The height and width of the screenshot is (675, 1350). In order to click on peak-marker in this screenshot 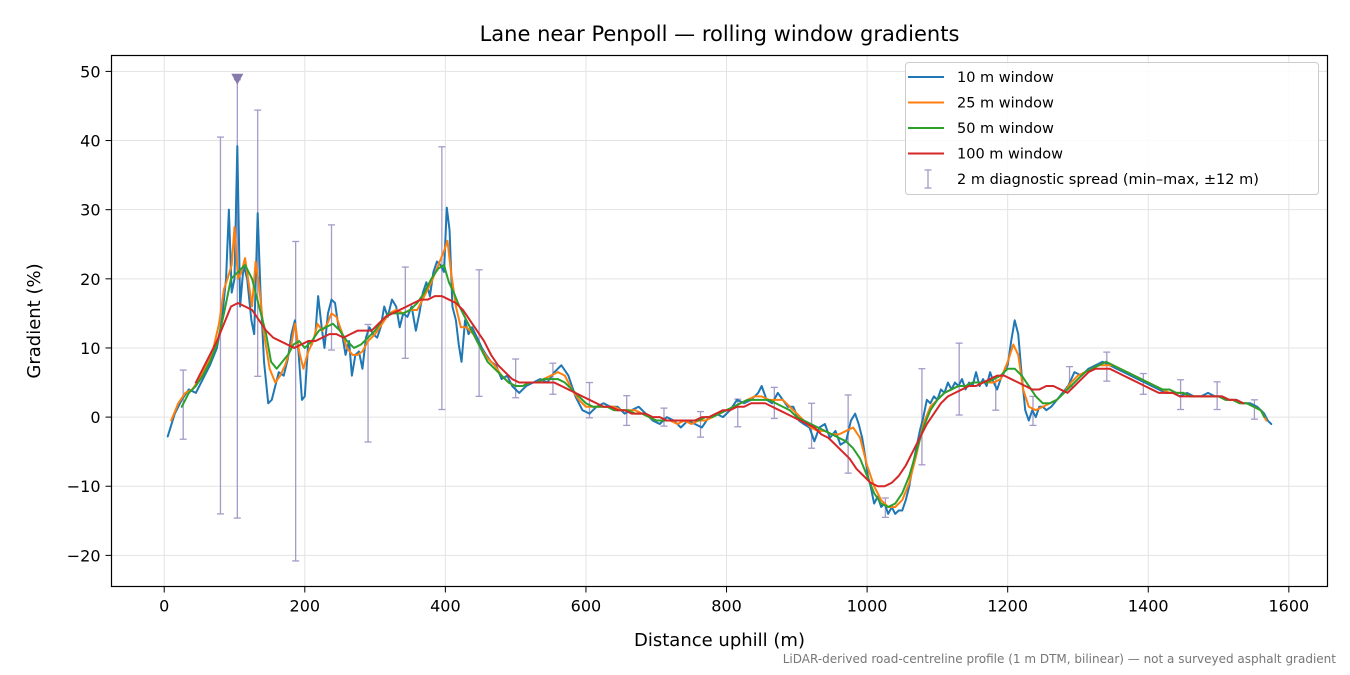, I will do `click(237, 79)`.